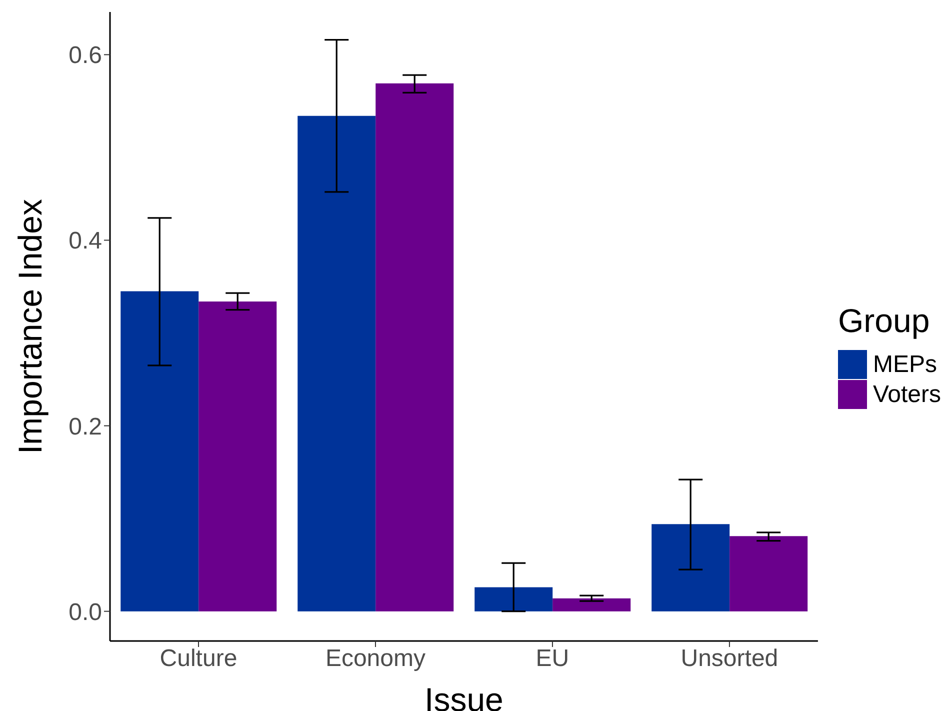 The image size is (949, 711). What do you see at coordinates (553, 658) in the screenshot?
I see `x-tick-label: EU` at bounding box center [553, 658].